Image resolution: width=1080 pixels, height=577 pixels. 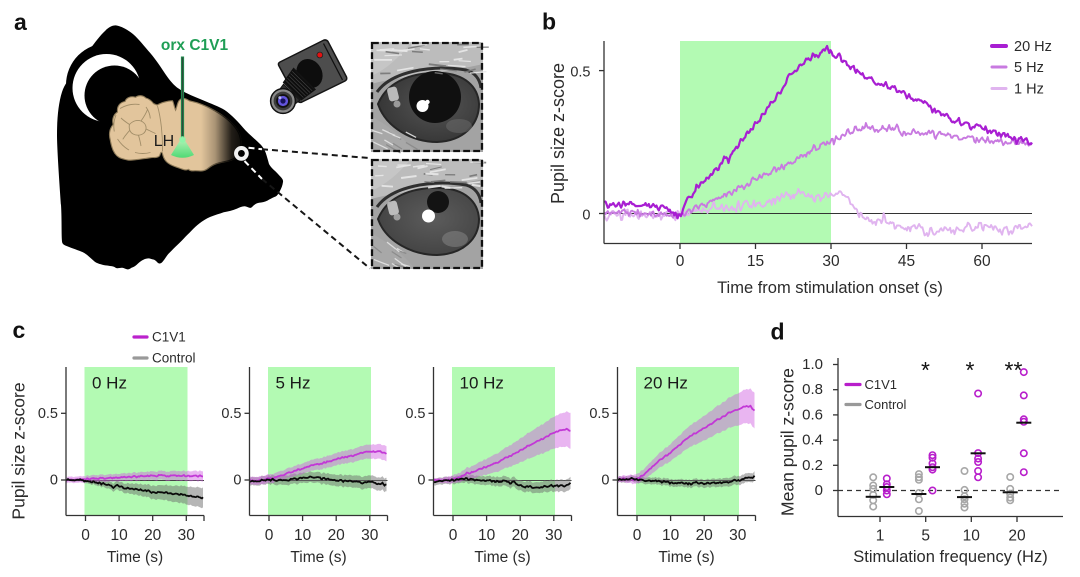 I want to click on svg-text: Mean pupil z-score, so click(x=788, y=442).